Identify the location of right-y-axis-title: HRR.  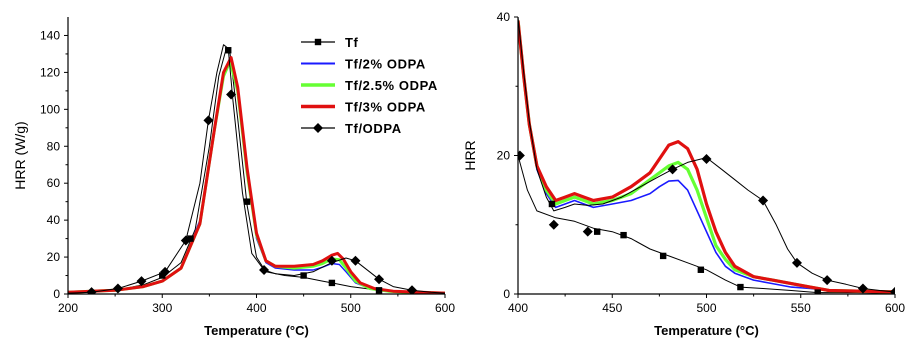
(470, 155).